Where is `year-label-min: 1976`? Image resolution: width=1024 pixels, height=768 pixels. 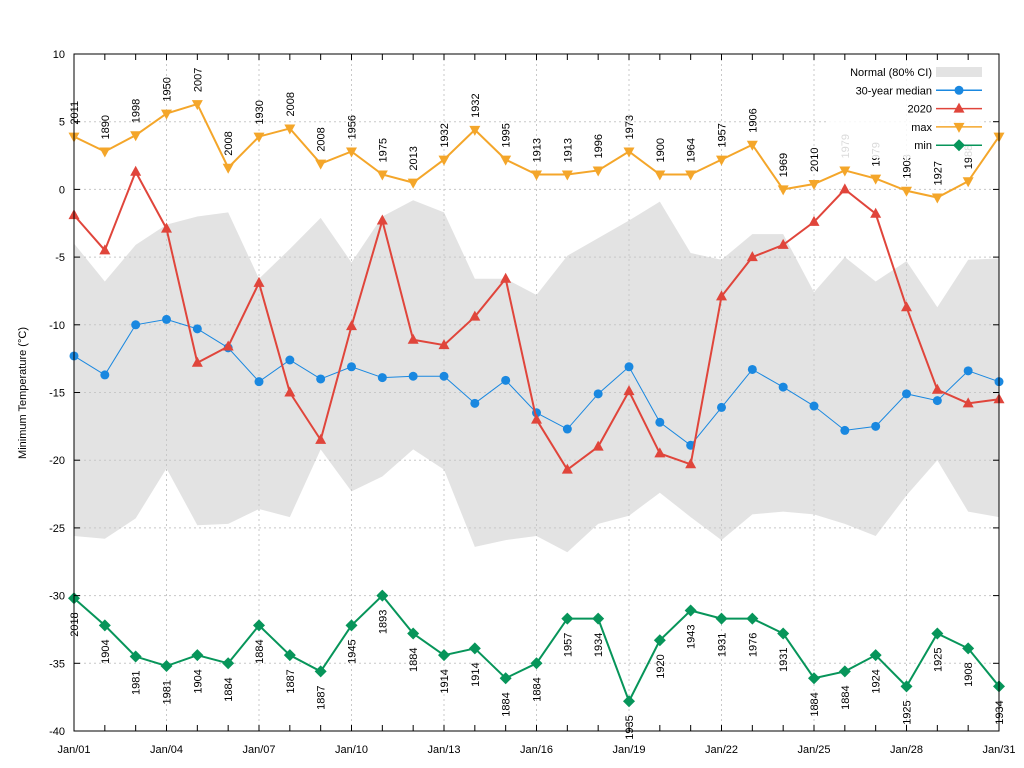 year-label-min: 1976 is located at coordinates (753, 645).